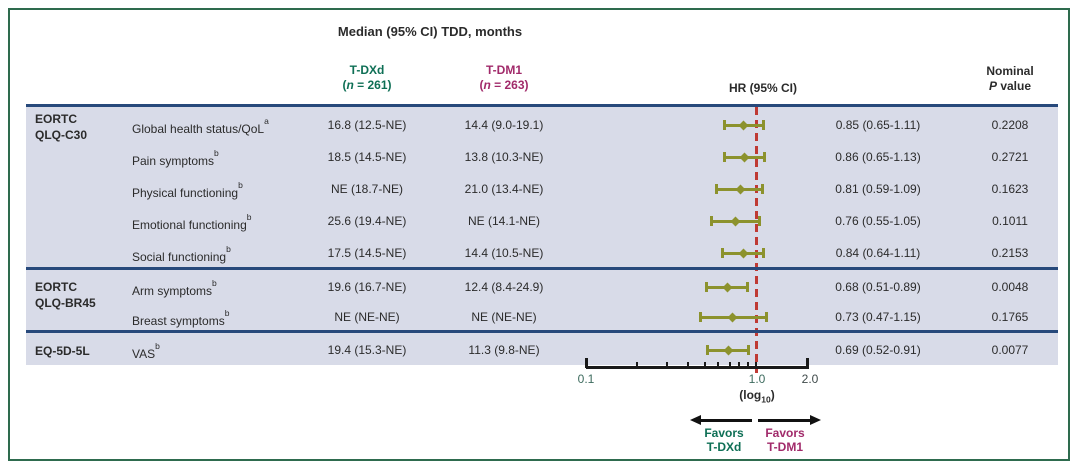 The width and height of the screenshot is (1080, 471). Describe the element at coordinates (504, 350) in the screenshot. I see `tdm1-value: 11.3 (9.8-NE)` at that location.